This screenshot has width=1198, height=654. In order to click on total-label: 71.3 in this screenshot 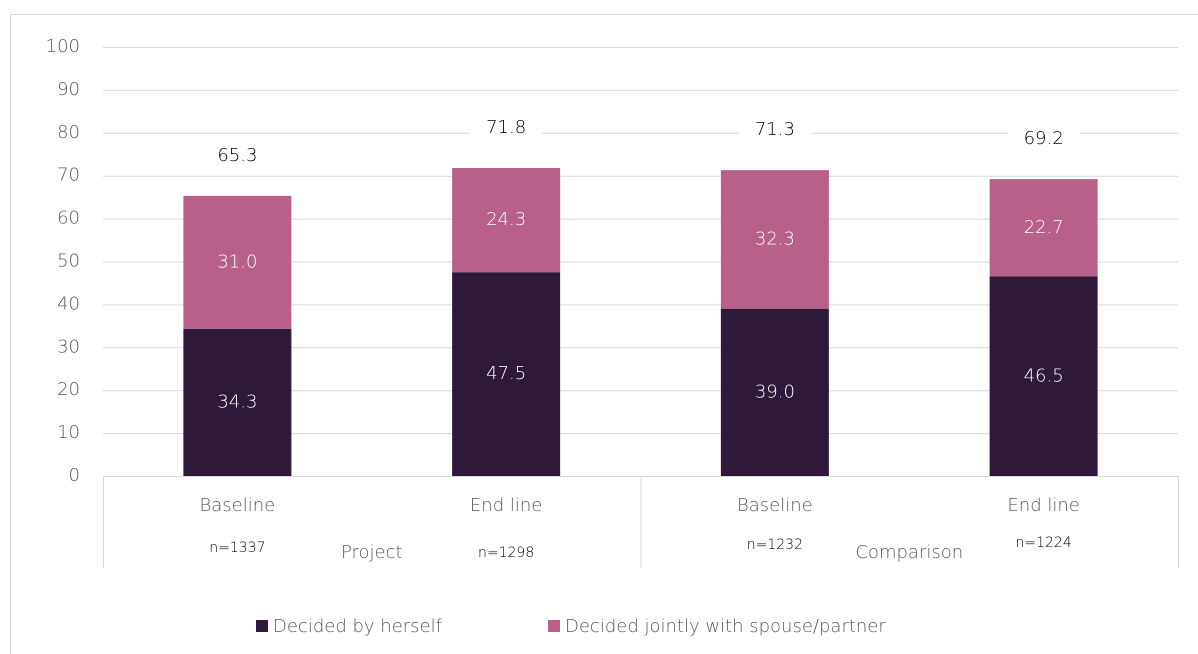, I will do `click(775, 129)`.